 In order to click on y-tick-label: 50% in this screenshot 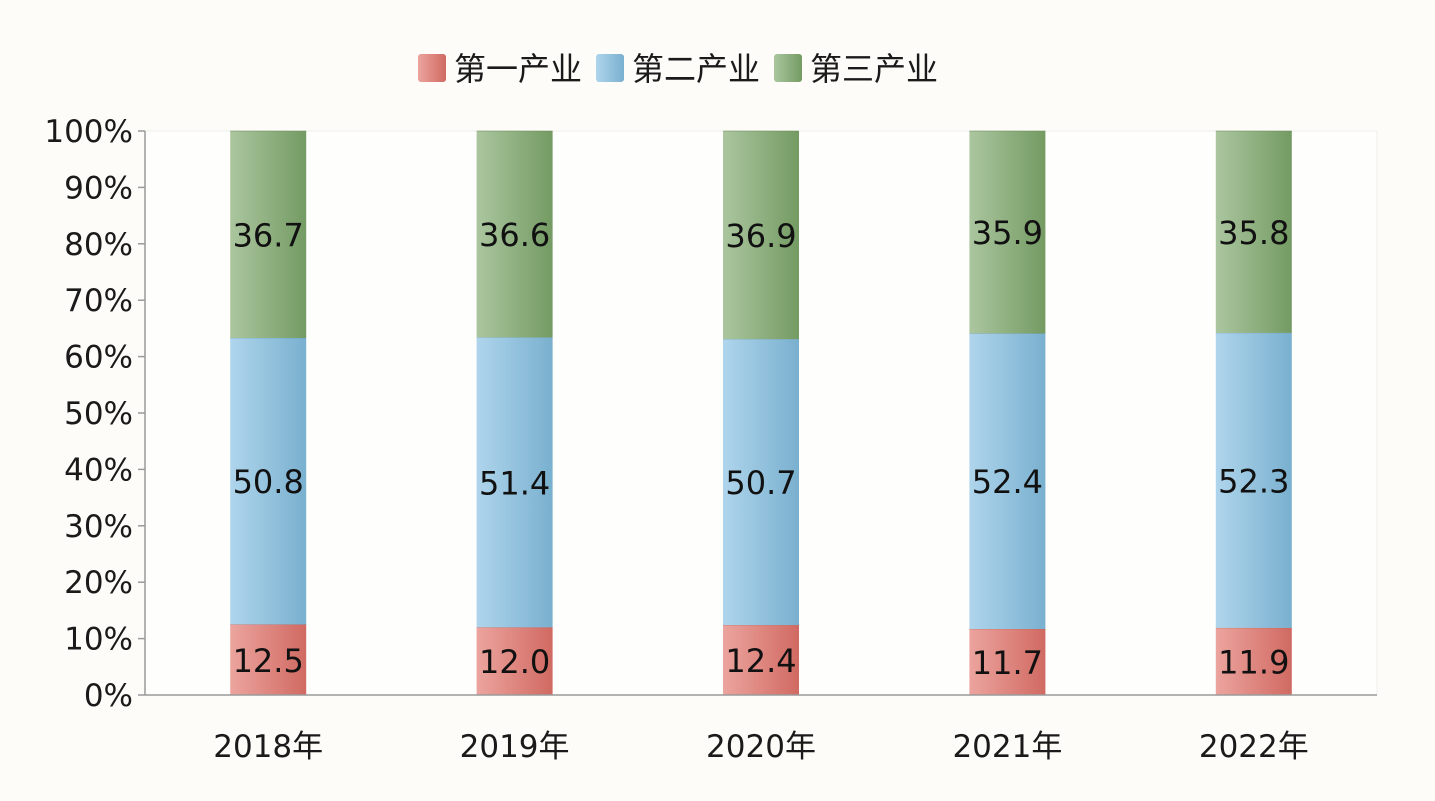, I will do `click(98, 414)`.